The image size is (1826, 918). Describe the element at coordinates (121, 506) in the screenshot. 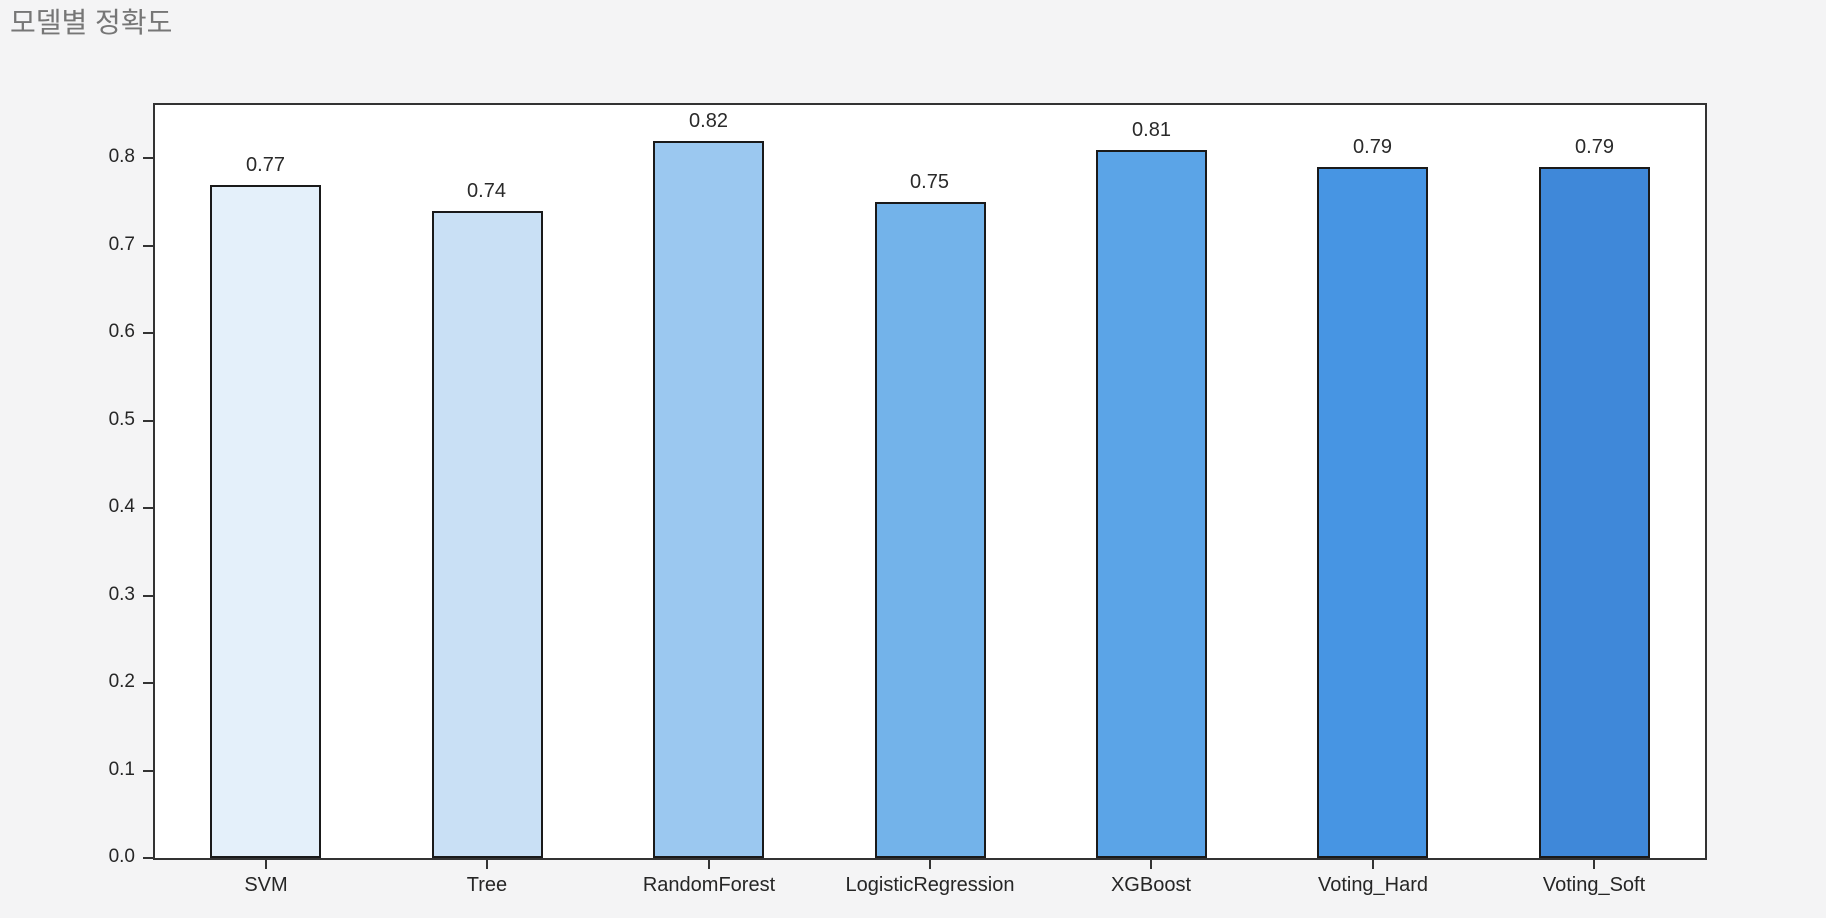

I see `y-tick-label: 0.4` at that location.